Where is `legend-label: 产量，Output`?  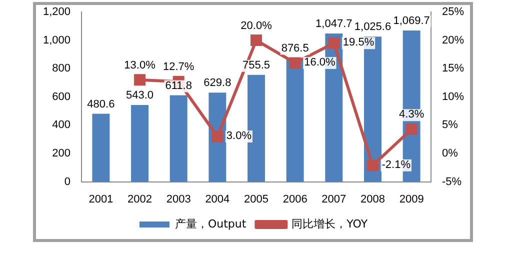 legend-label: 产量，Output is located at coordinates (210, 223).